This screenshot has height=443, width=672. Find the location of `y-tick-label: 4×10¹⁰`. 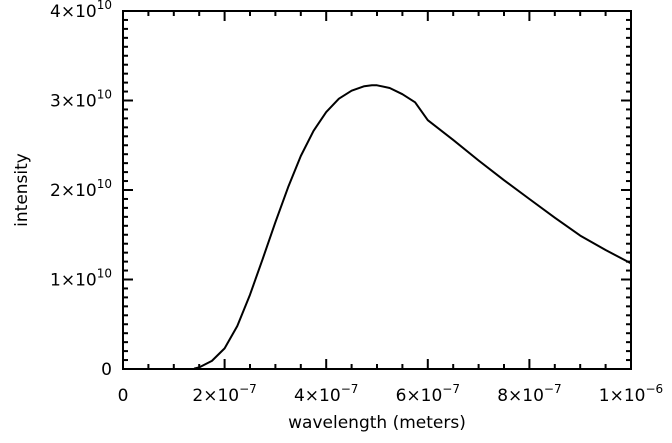

y-tick-label: 4×10¹⁰ is located at coordinates (81, 11).